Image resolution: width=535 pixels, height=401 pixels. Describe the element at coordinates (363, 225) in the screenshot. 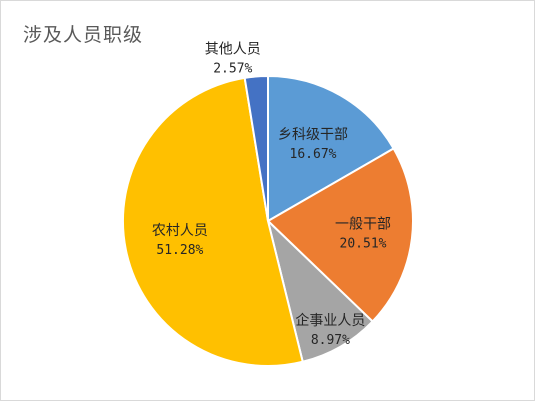

I see `pie-label-category: 一般干部` at that location.